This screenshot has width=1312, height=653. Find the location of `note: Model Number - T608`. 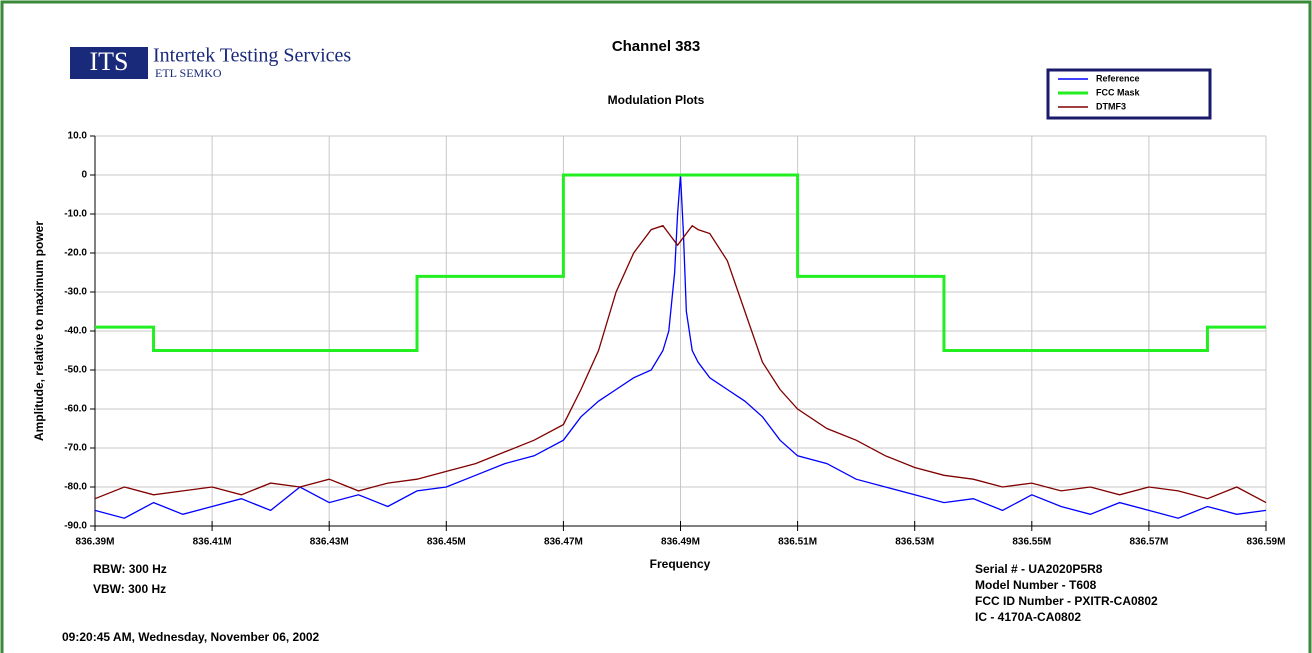

note: Model Number - T608 is located at coordinates (1036, 585).